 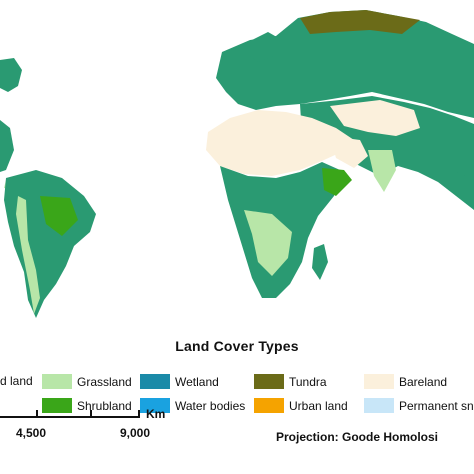 What do you see at coordinates (156, 414) in the screenshot?
I see `scale-unit: Km` at bounding box center [156, 414].